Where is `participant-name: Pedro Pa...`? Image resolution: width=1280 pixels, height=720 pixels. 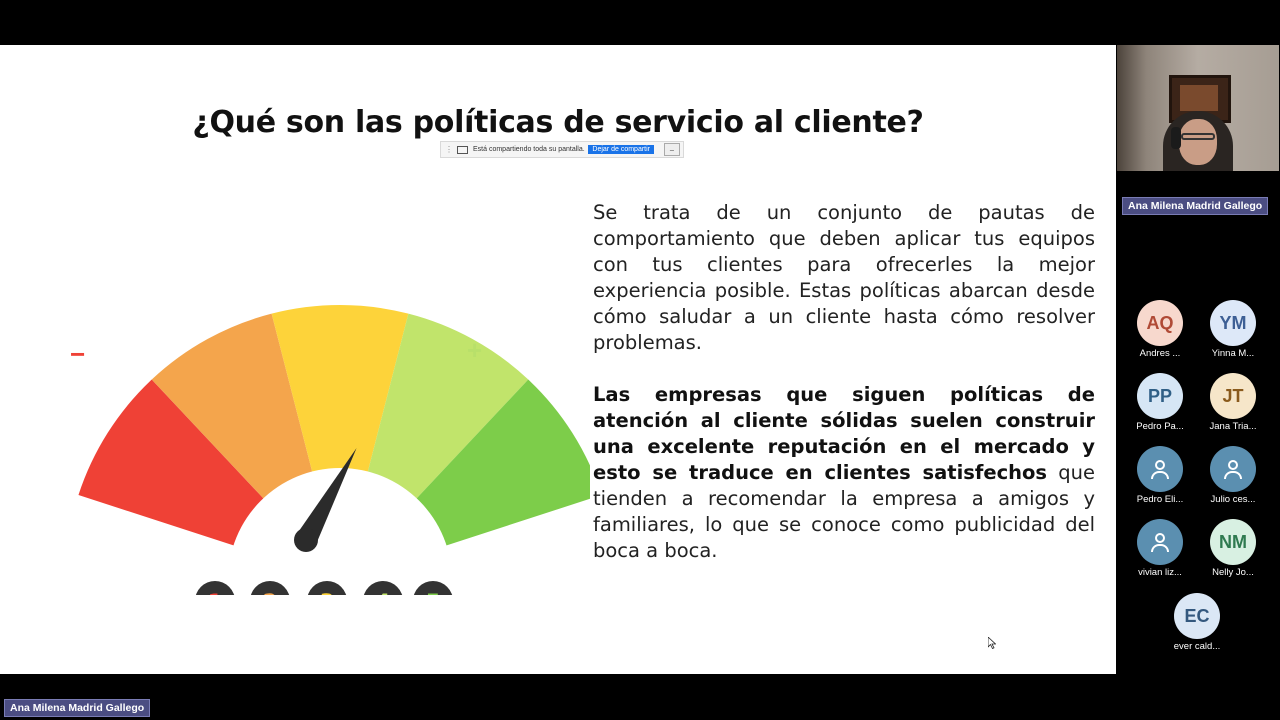
participant-name: Pedro Pa... is located at coordinates (1160, 426).